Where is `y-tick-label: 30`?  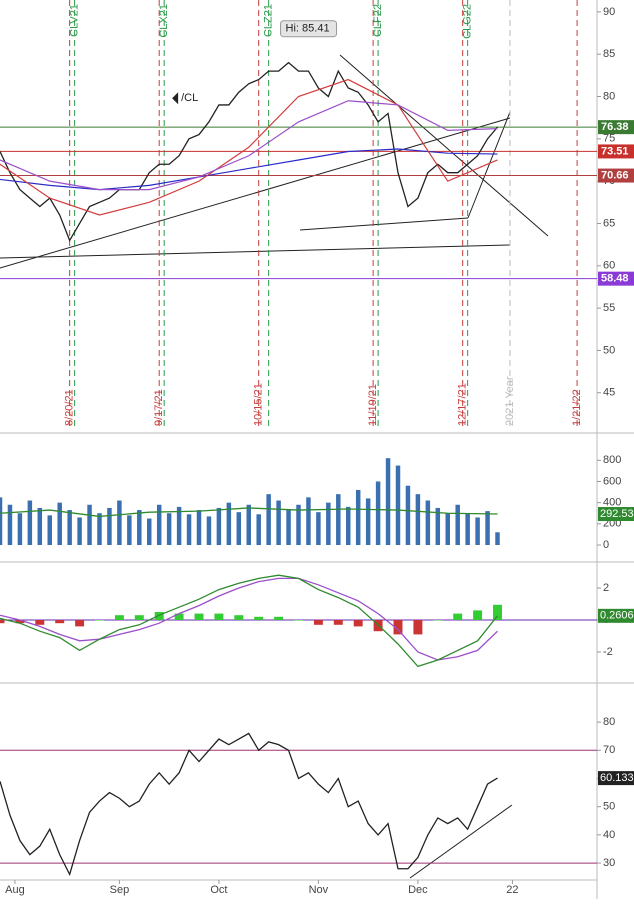
y-tick-label: 30 is located at coordinates (609, 863).